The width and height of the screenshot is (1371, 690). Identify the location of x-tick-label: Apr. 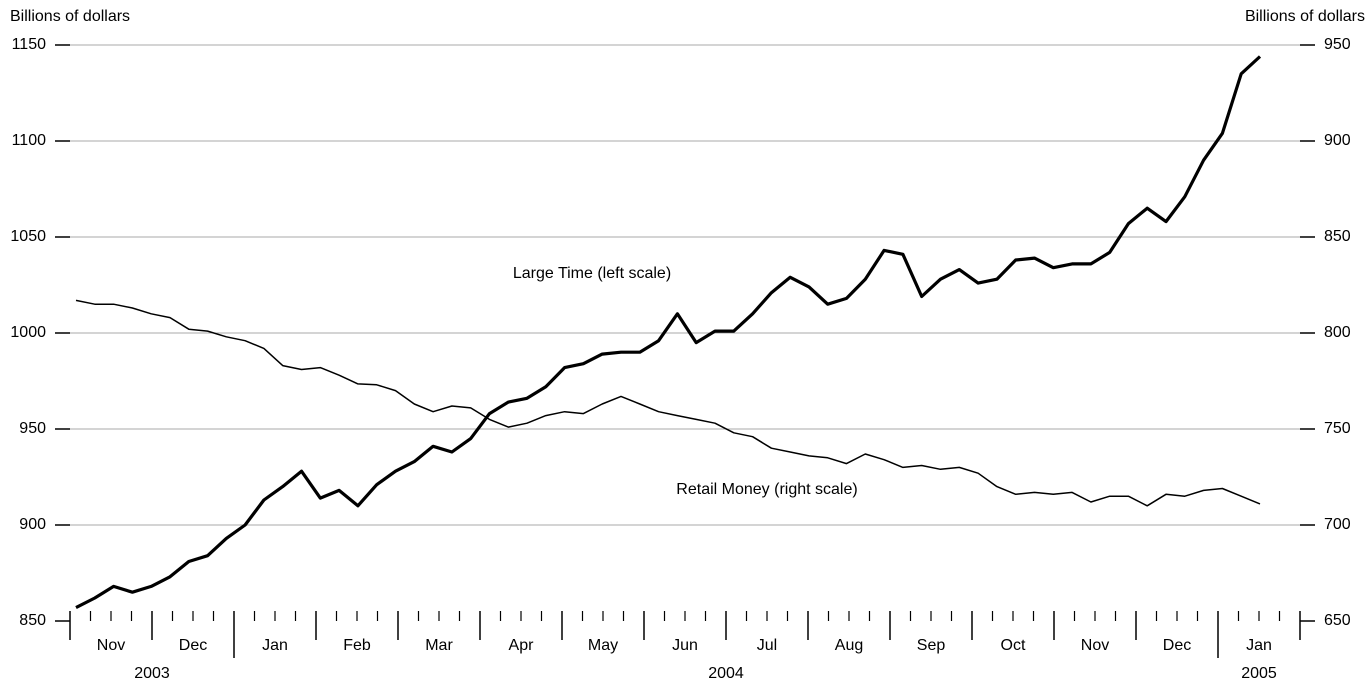
(522, 645).